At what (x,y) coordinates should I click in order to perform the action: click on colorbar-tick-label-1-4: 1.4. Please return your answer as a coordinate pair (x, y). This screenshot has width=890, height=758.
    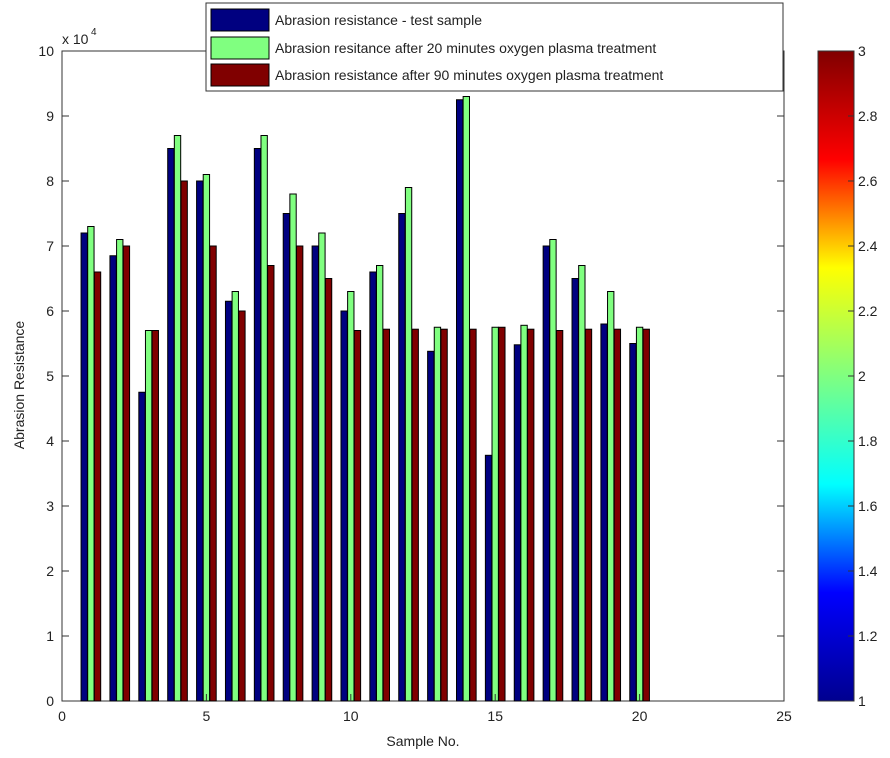
    Looking at the image, I should click on (868, 571).